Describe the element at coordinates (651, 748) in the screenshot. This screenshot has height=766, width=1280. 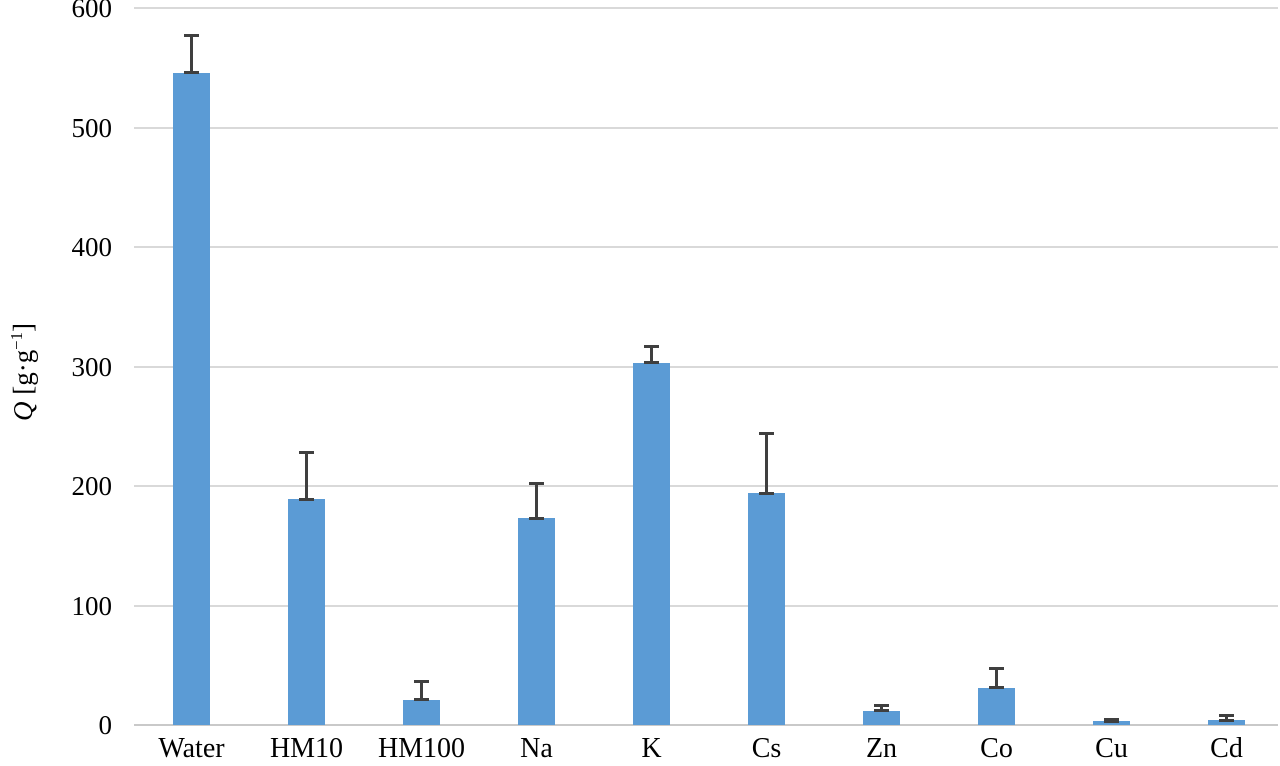
I see `x-axis-category-label: K` at that location.